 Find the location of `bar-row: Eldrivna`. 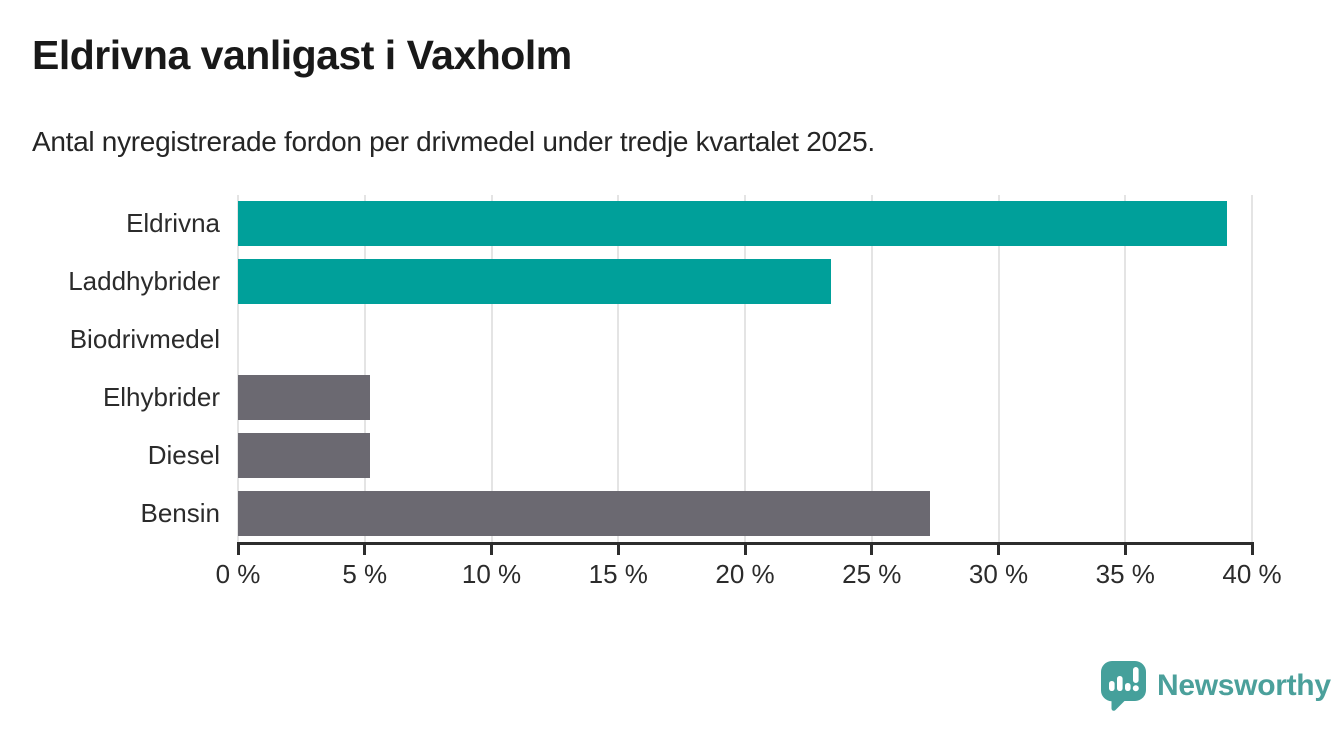

bar-row: Eldrivna is located at coordinates (689, 224).